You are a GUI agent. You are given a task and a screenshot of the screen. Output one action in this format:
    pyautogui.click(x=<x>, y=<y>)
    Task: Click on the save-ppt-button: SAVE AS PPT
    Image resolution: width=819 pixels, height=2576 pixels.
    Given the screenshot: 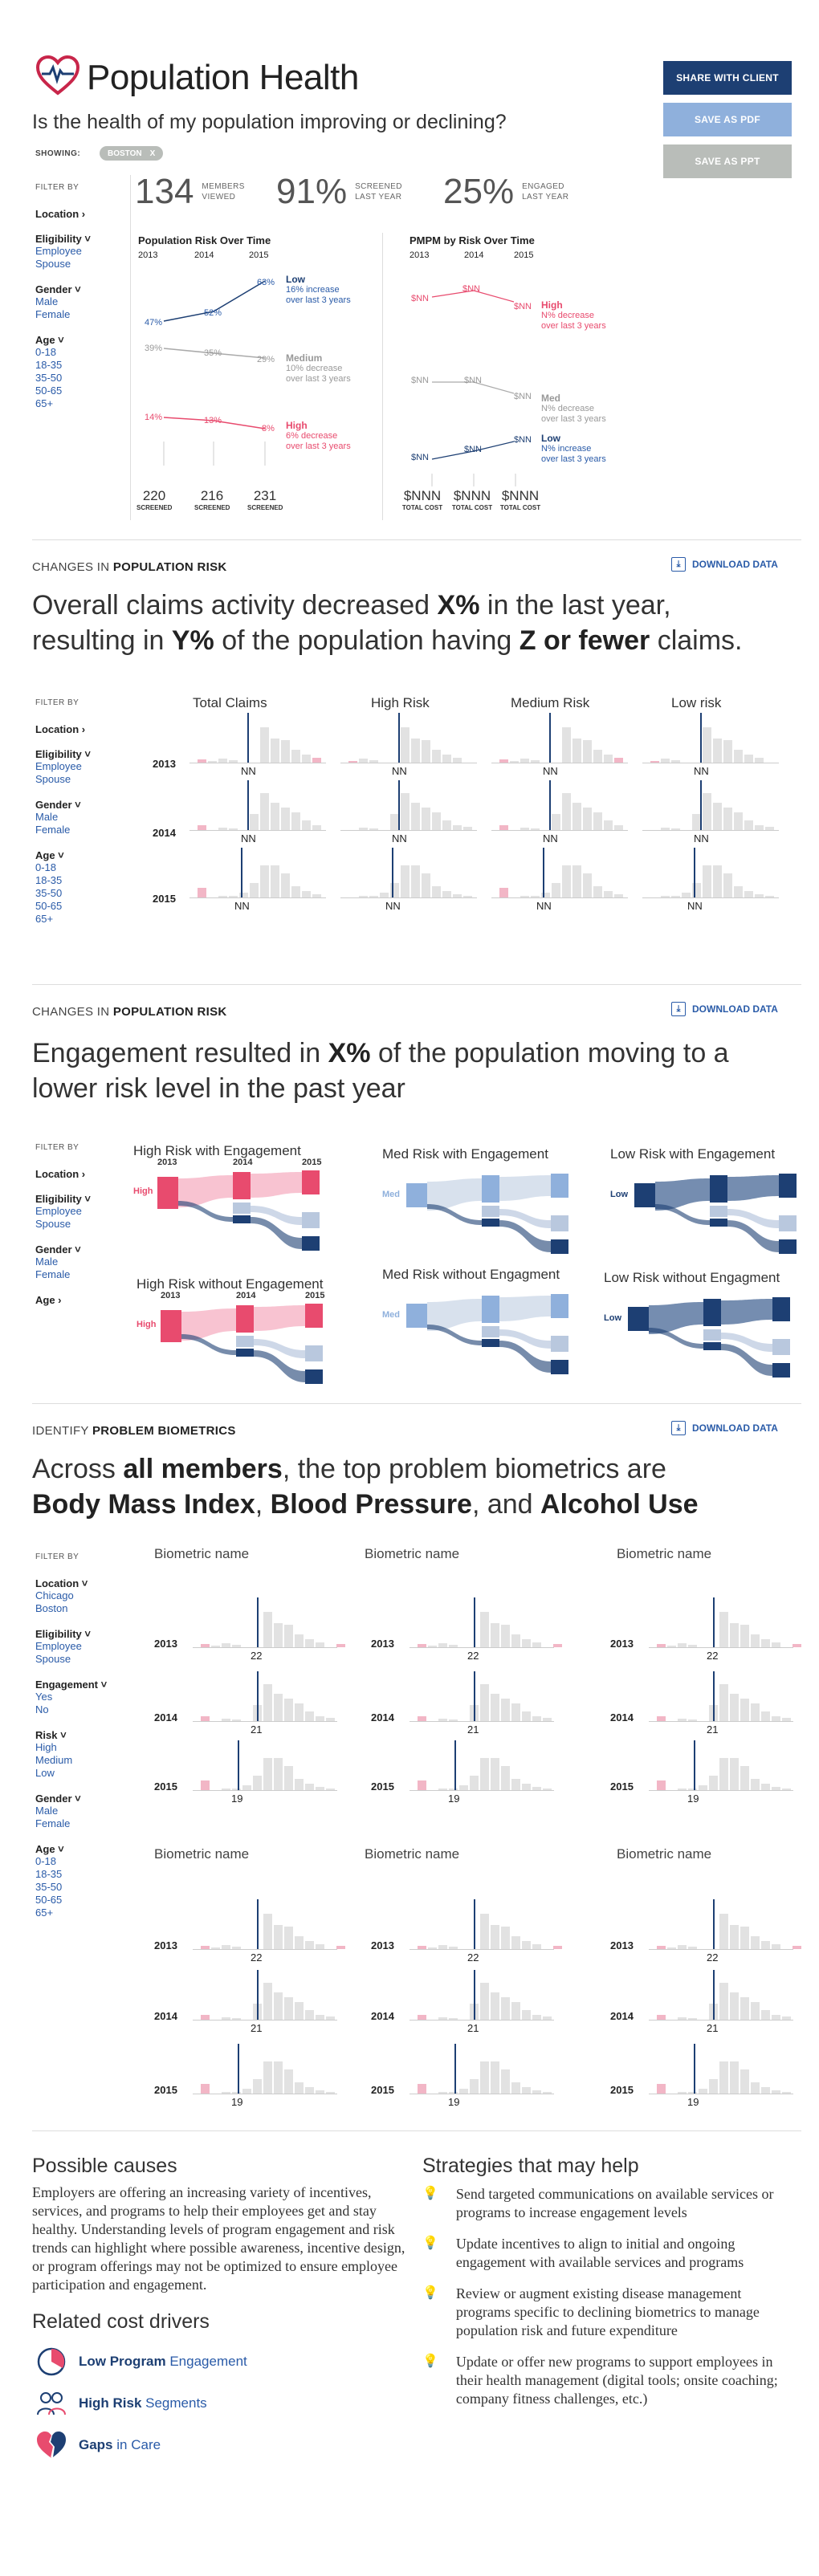 What is the action you would take?
    pyautogui.click(x=728, y=161)
    